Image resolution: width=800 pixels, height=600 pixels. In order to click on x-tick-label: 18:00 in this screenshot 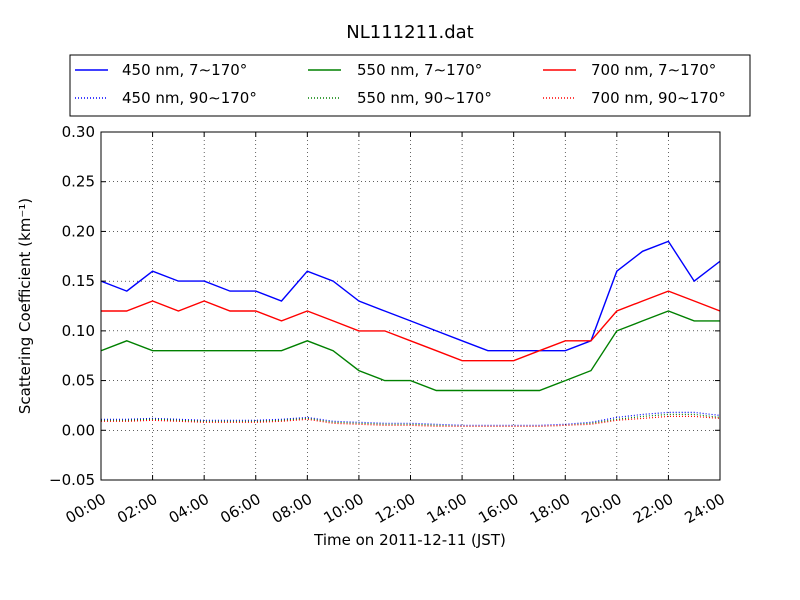, I will do `click(550, 508)`.